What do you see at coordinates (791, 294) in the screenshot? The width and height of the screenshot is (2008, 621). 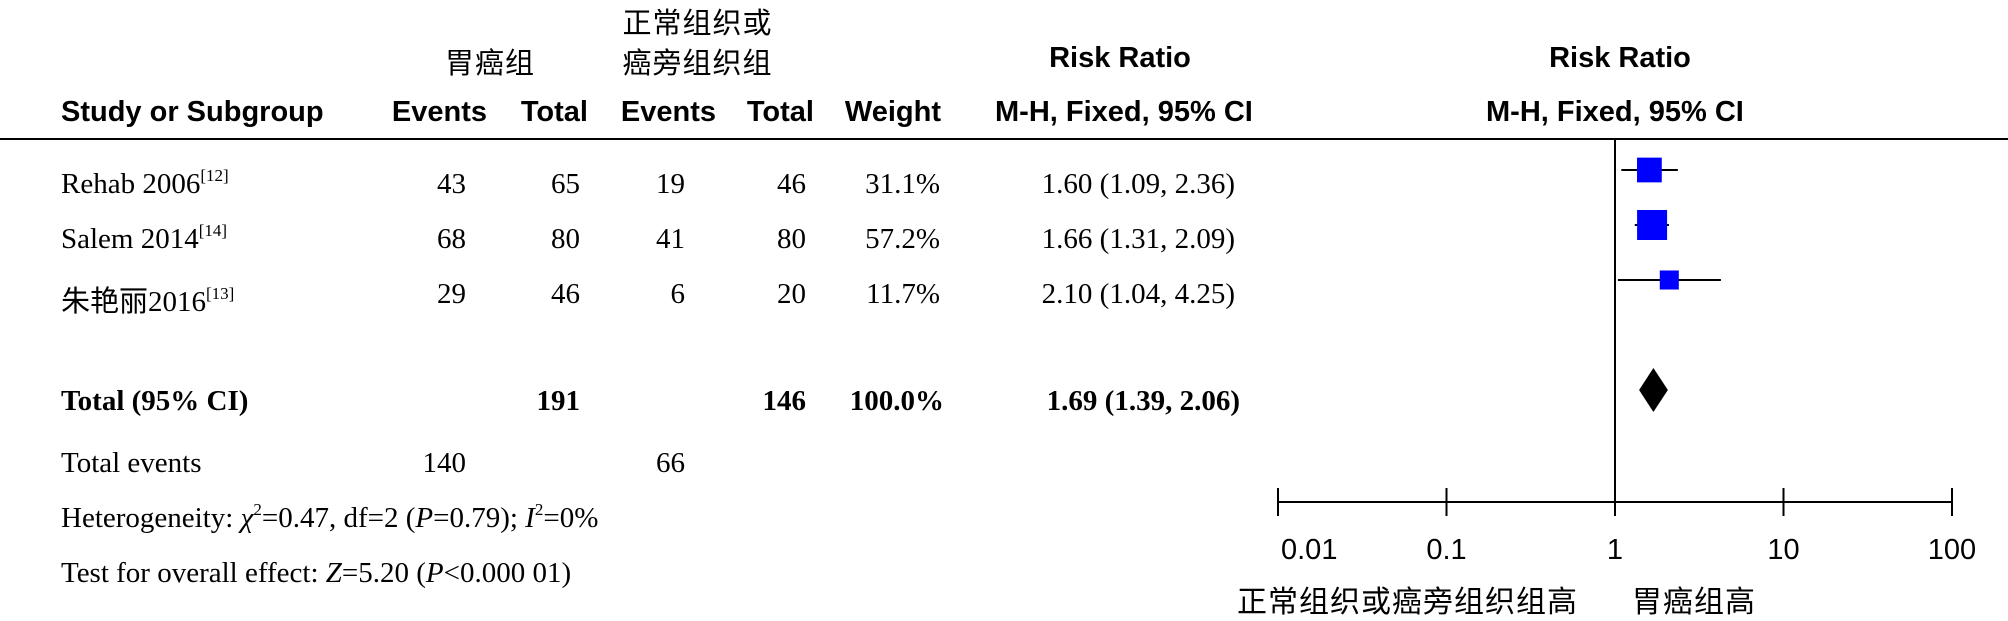 I see `total2-cell: 20` at bounding box center [791, 294].